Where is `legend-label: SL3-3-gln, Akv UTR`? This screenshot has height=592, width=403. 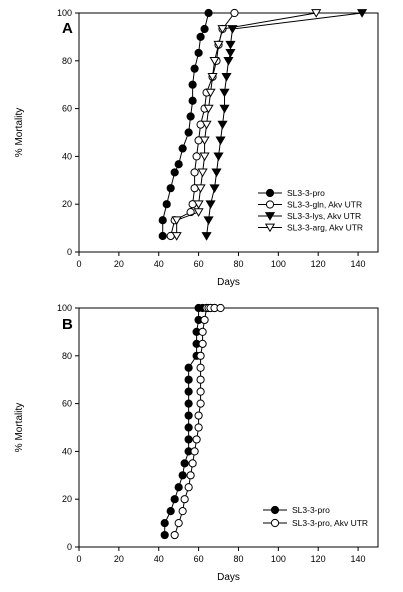
legend-label: SL3-3-gln, Akv UTR is located at coordinates (324, 205).